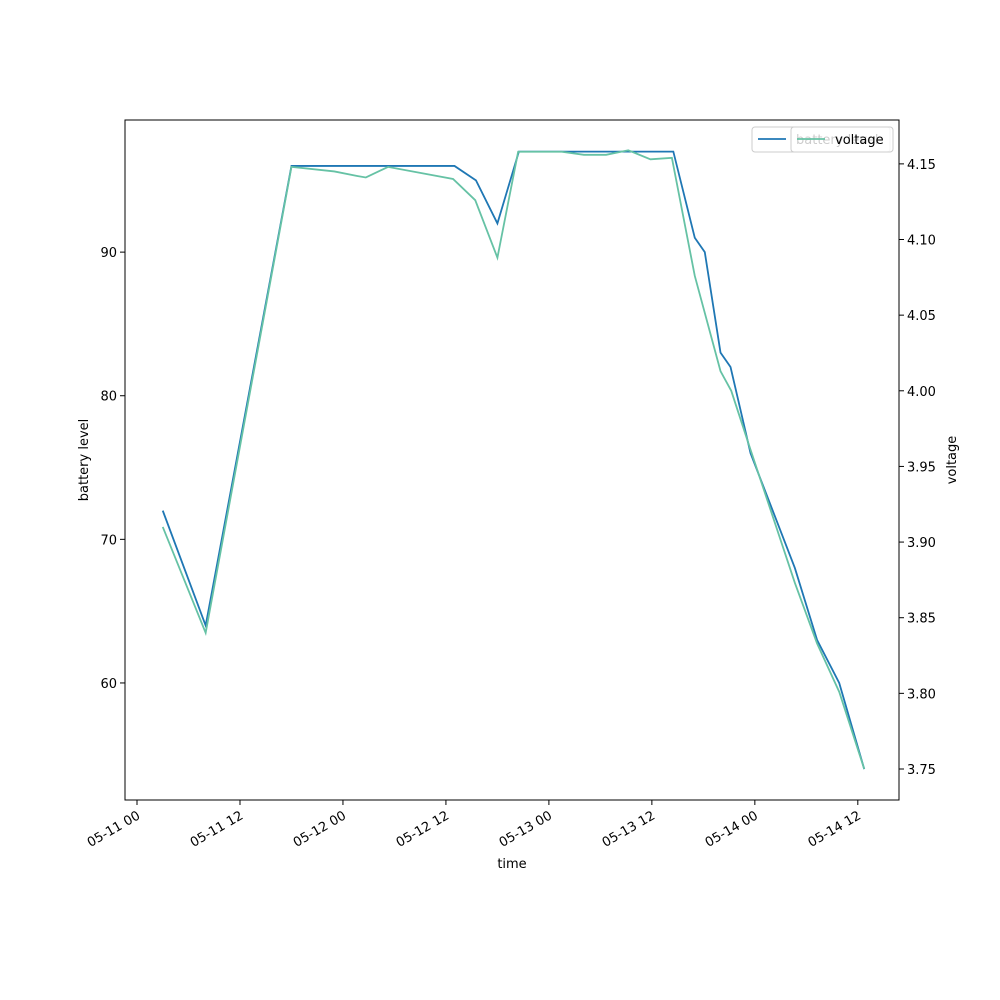 This screenshot has width=1000, height=1000. I want to click on y2-tick-label: 3.75, so click(921, 770).